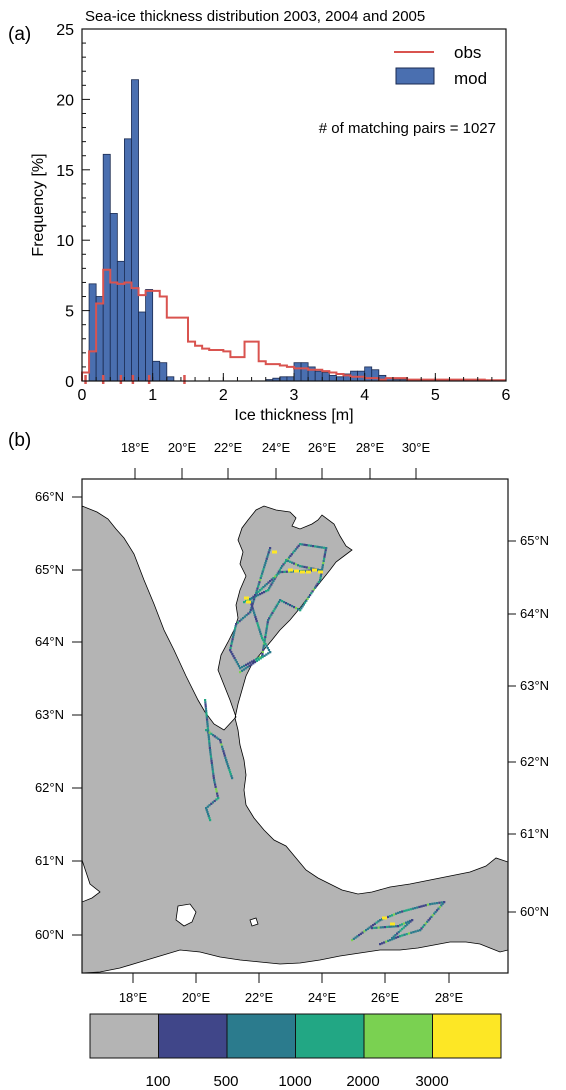 This screenshot has width=566, height=1090. I want to click on lat-tick-right: 60°N, so click(534, 911).